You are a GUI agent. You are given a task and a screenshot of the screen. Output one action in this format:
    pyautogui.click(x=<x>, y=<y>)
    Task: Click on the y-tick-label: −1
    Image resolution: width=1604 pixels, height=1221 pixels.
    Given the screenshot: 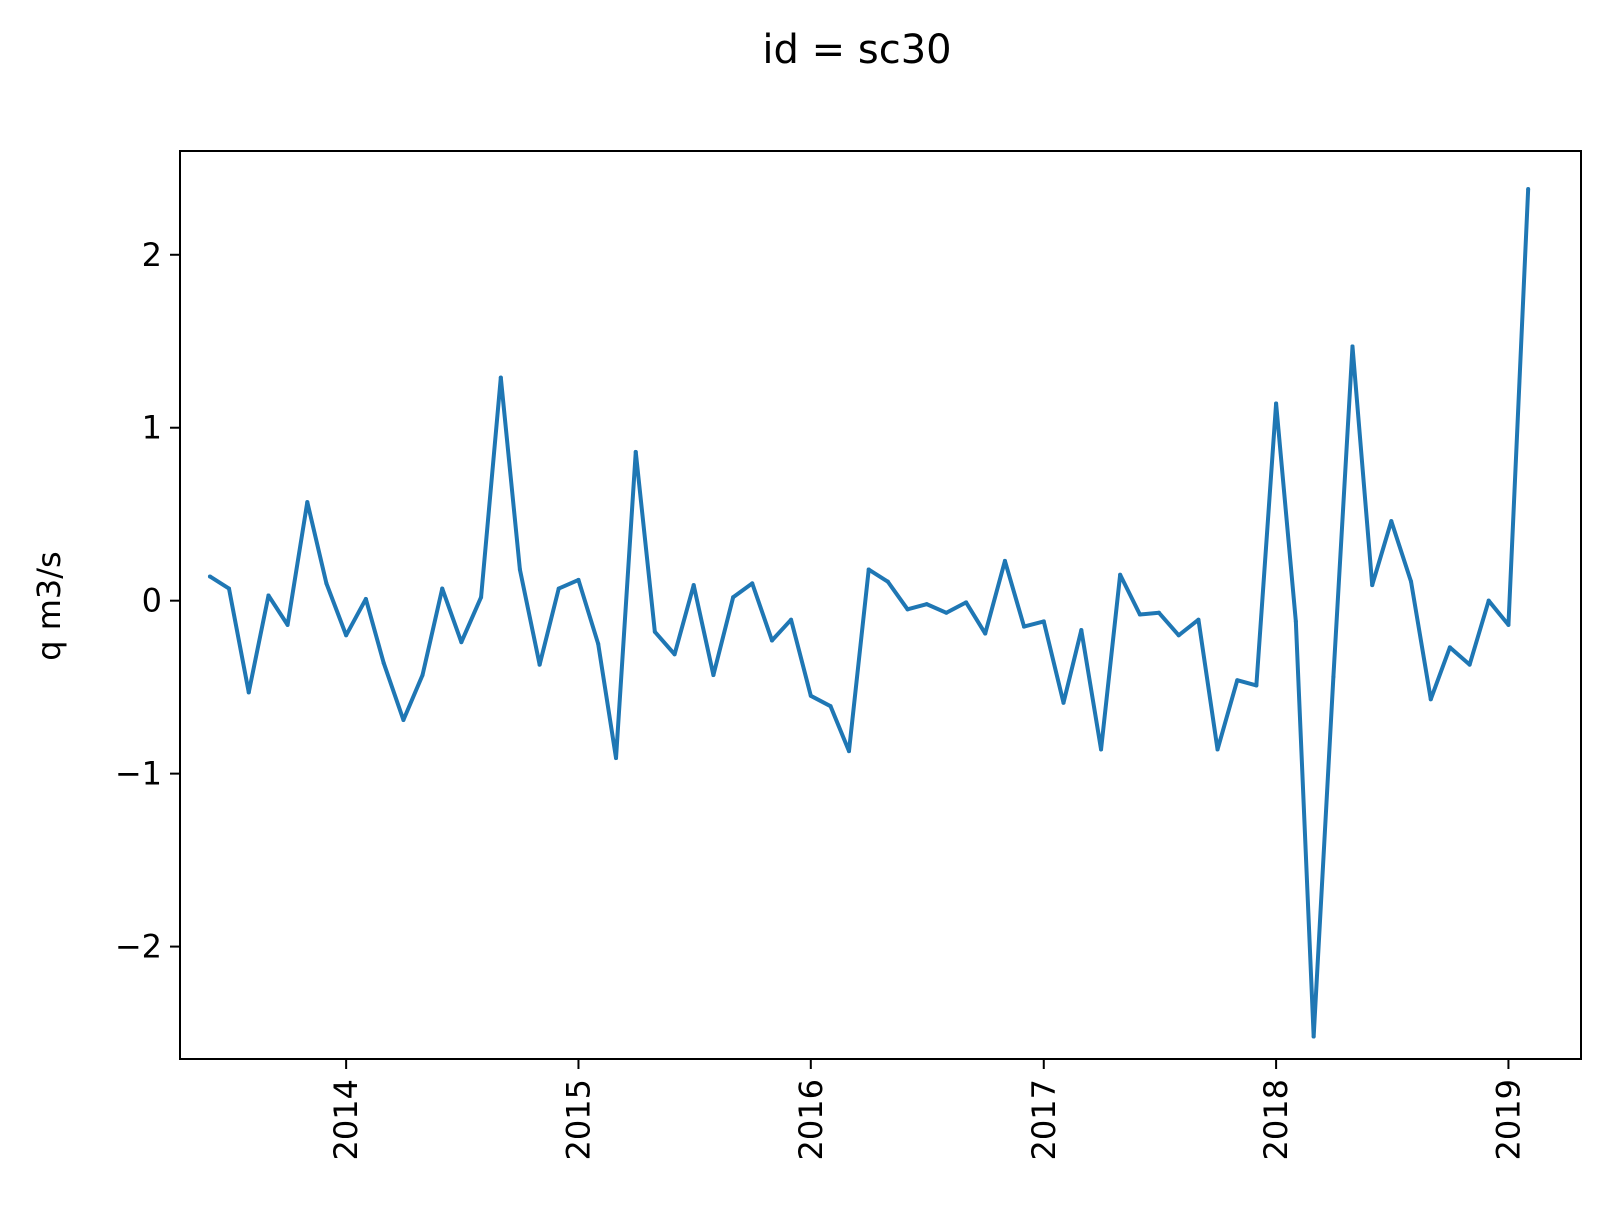 What is the action you would take?
    pyautogui.click(x=138, y=774)
    